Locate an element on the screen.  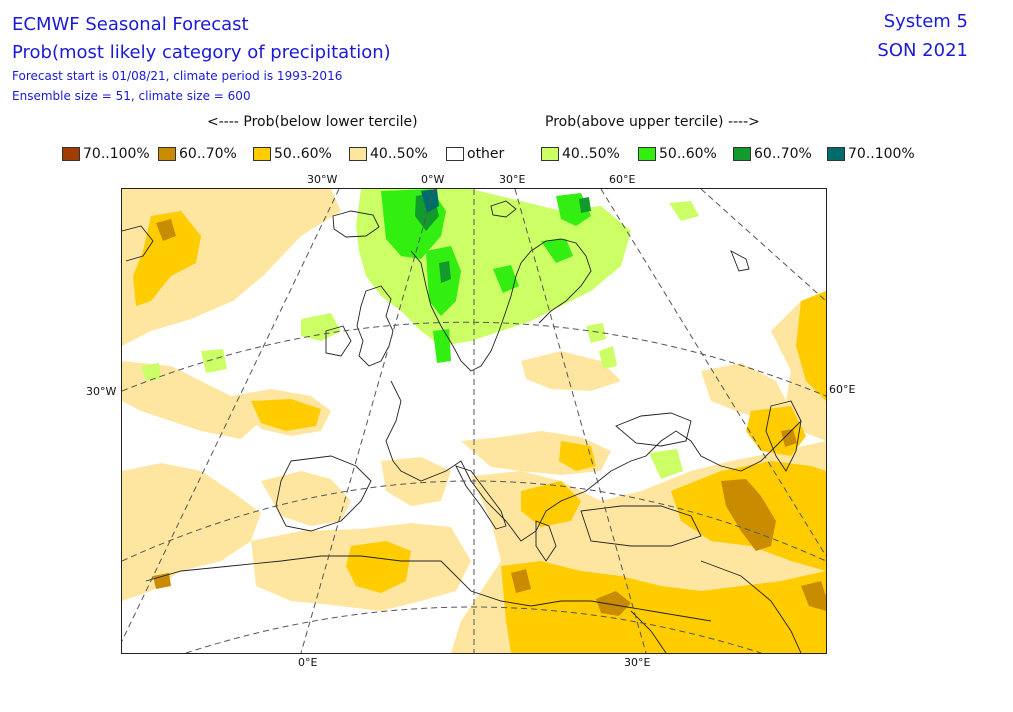
coastline-britain is located at coordinates (375, 326).